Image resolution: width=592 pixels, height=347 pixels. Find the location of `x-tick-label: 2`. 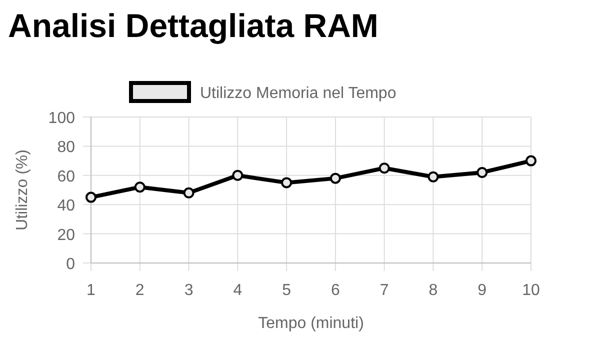

x-tick-label: 2 is located at coordinates (139, 290).